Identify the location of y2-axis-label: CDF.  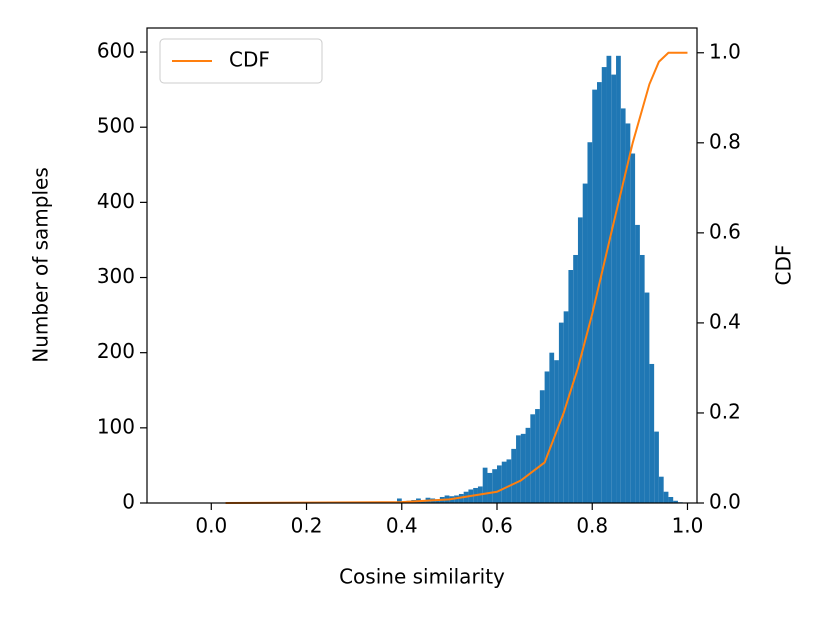
(784, 265).